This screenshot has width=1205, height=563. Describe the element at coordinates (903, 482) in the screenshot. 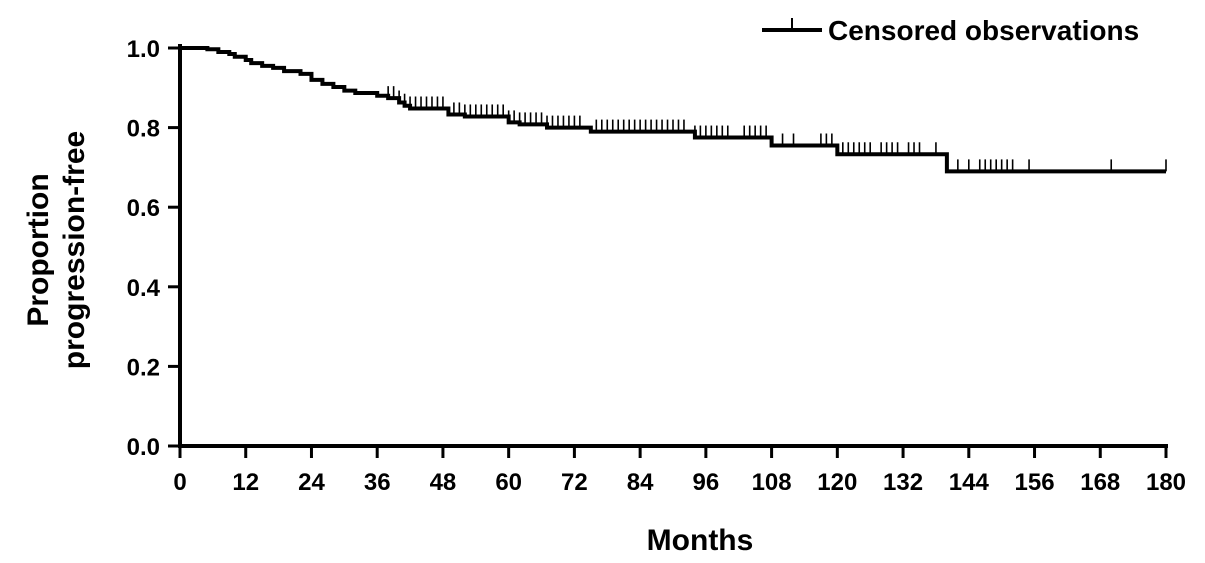

I see `x-tick-label: 132` at that location.